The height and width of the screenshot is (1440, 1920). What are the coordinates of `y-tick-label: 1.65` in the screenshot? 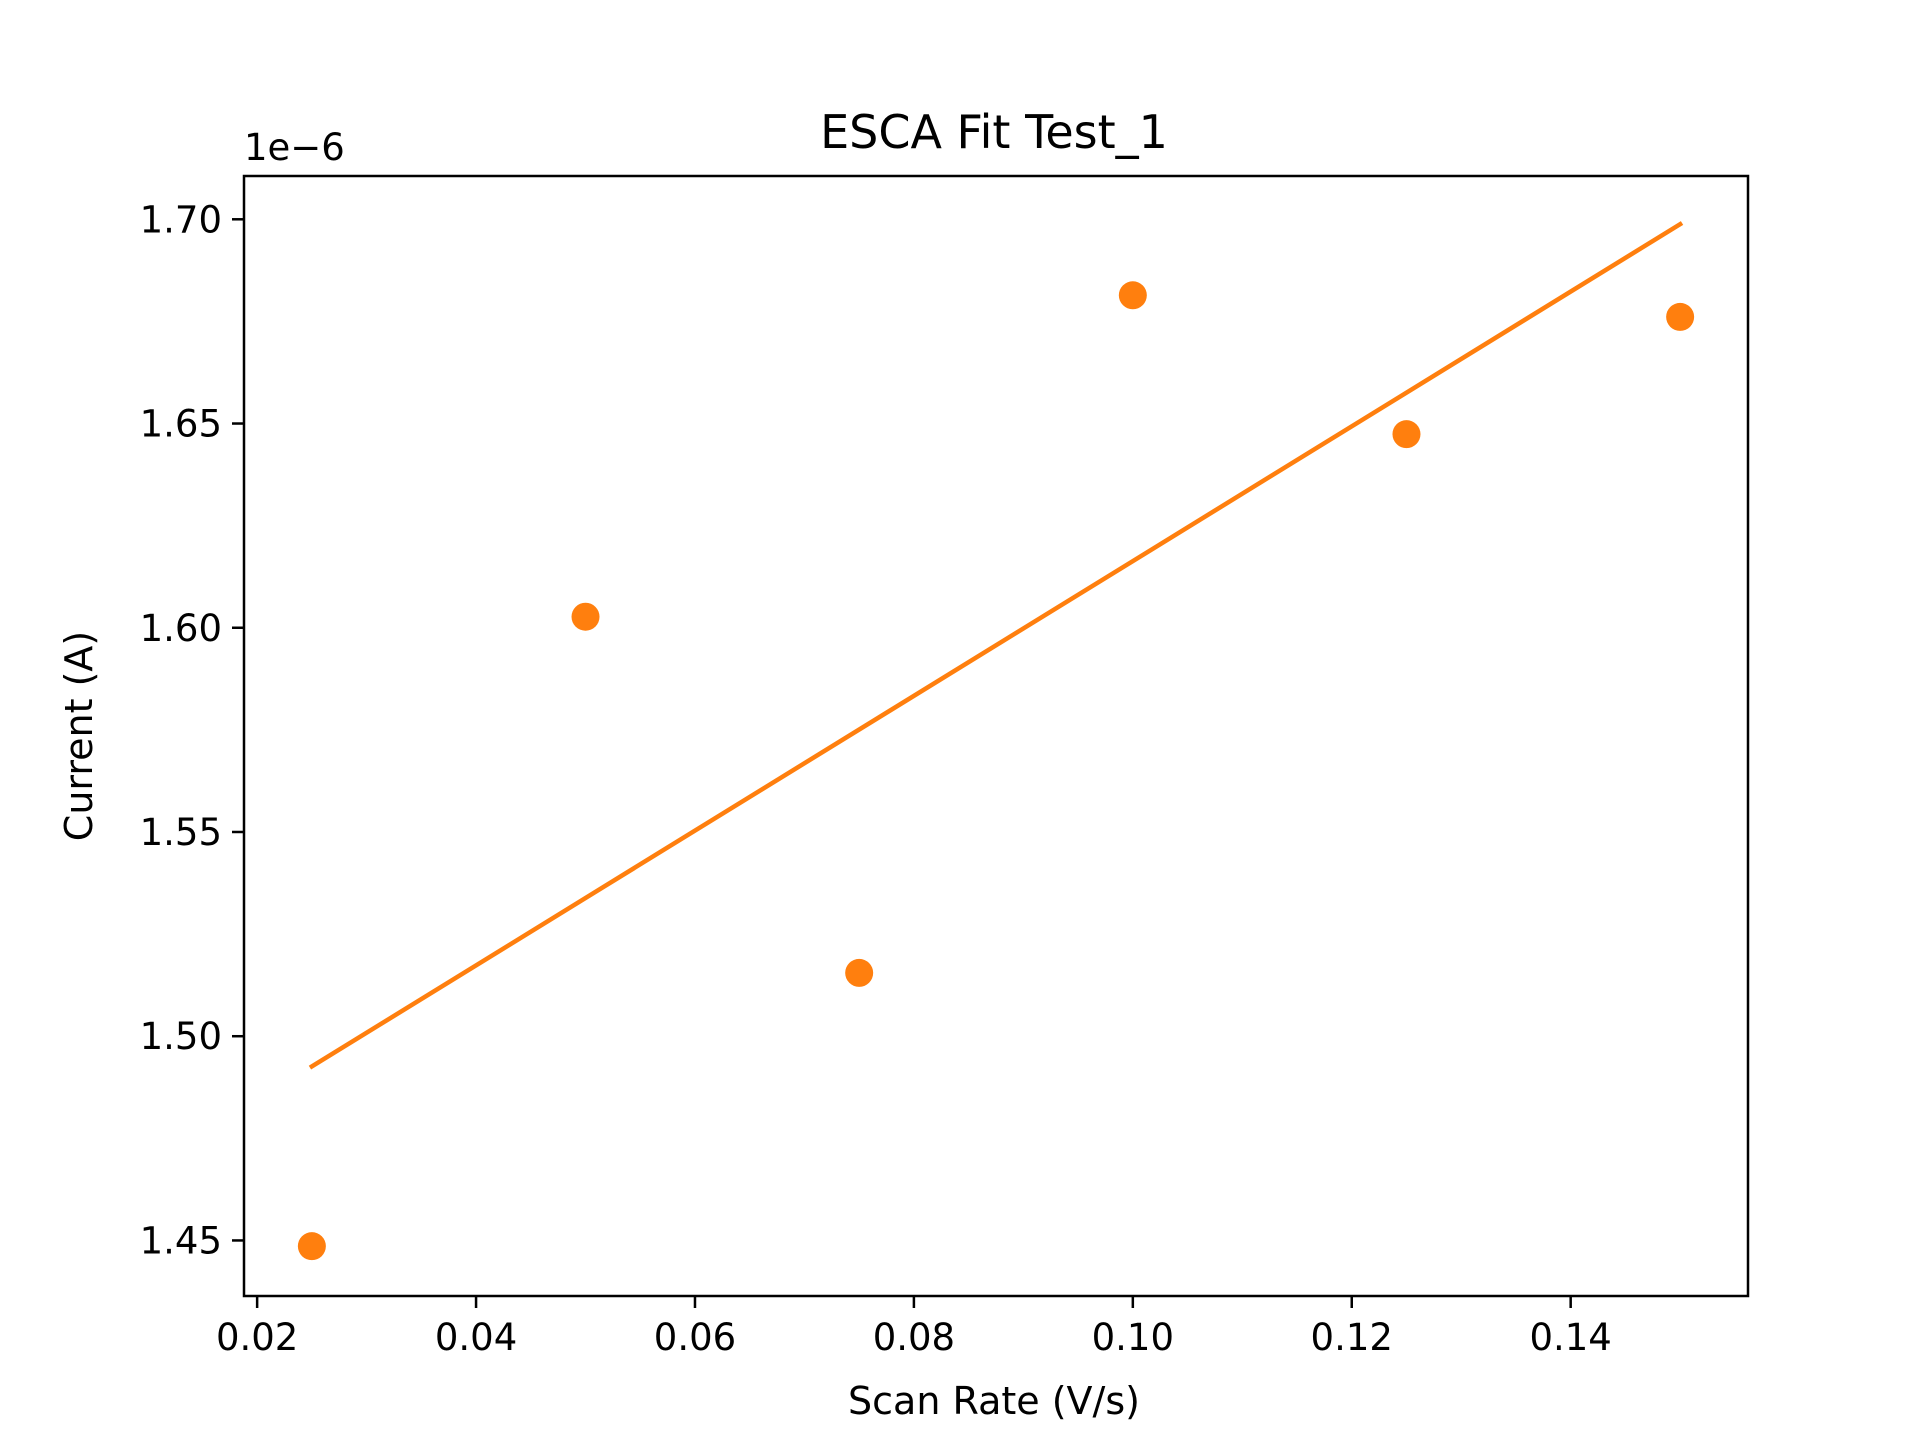 It's located at (181, 424).